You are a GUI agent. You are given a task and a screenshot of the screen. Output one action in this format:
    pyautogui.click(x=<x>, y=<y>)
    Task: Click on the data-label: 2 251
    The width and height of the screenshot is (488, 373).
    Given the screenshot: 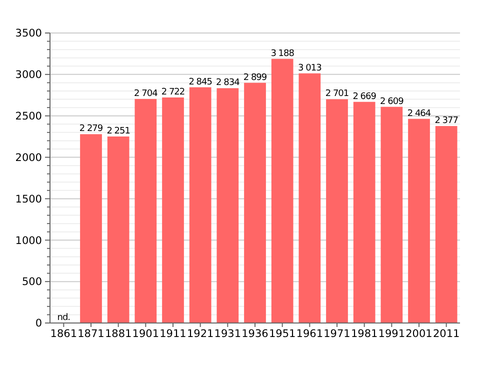 What is the action you would take?
    pyautogui.click(x=118, y=131)
    